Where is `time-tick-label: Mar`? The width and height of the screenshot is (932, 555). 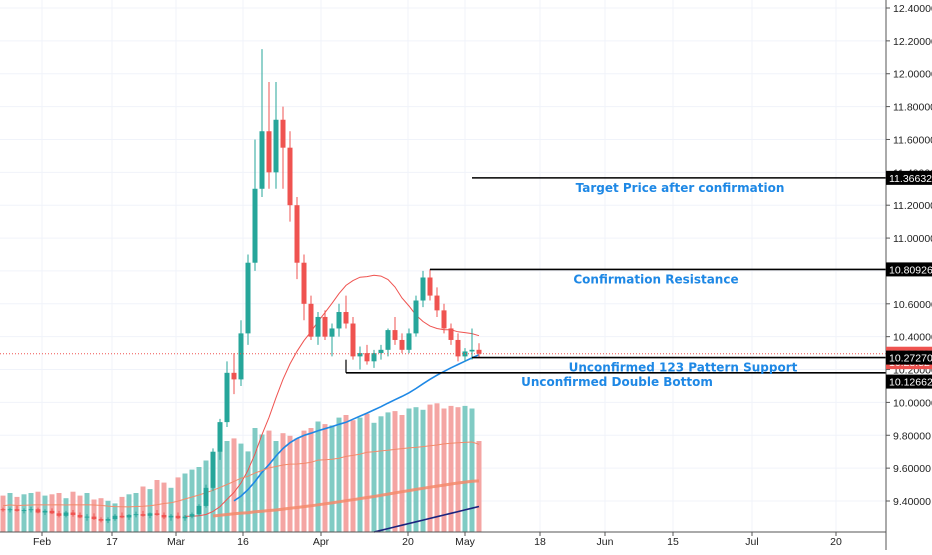 time-tick-label: Mar is located at coordinates (176, 542).